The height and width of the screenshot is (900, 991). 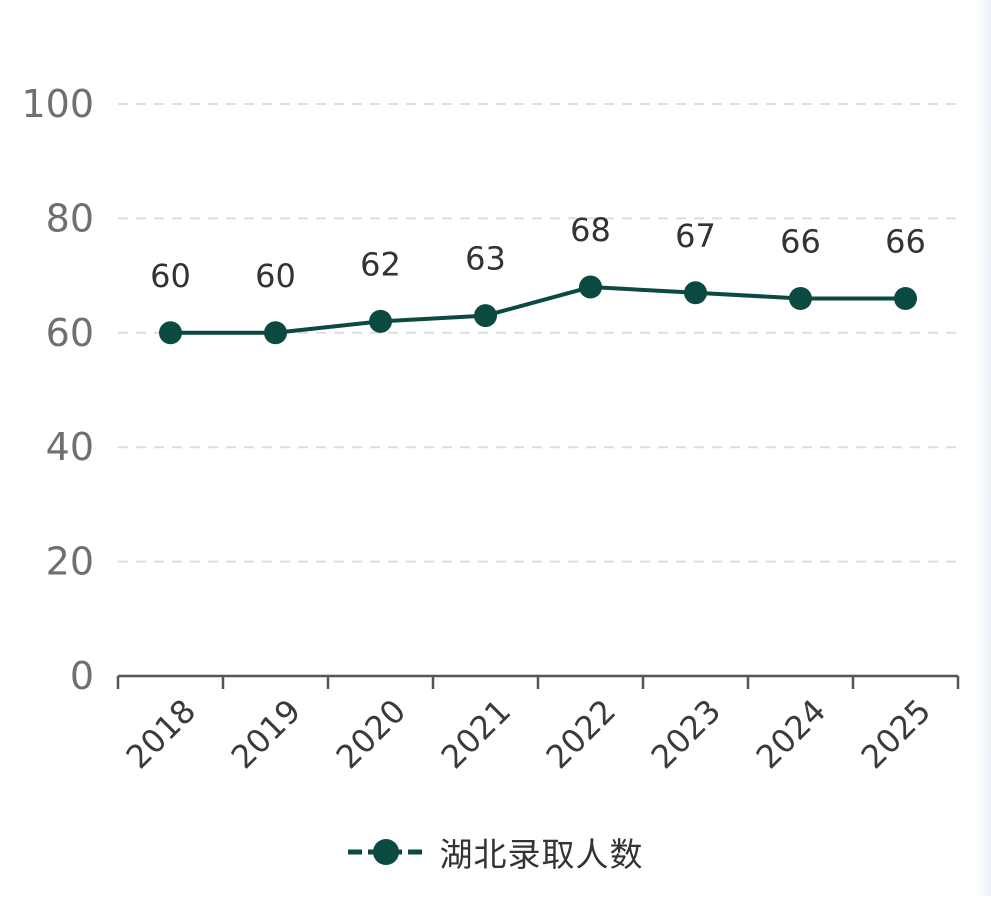 I want to click on series-layer, so click(x=538, y=310).